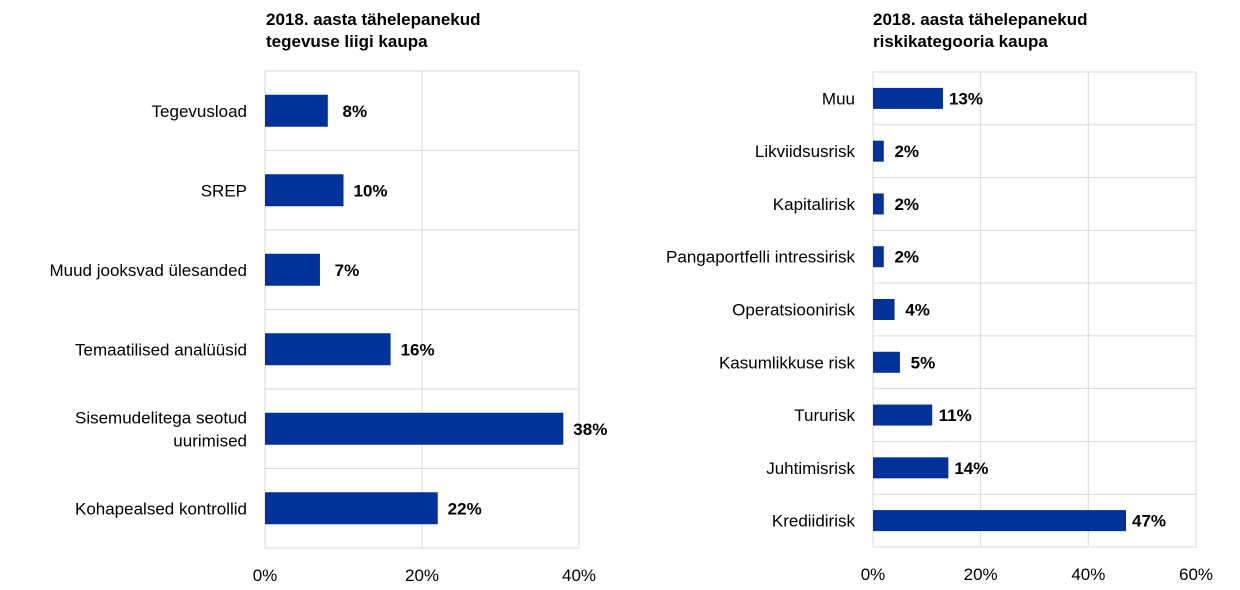 The height and width of the screenshot is (590, 1240). I want to click on value-label: 38%, so click(590, 429).